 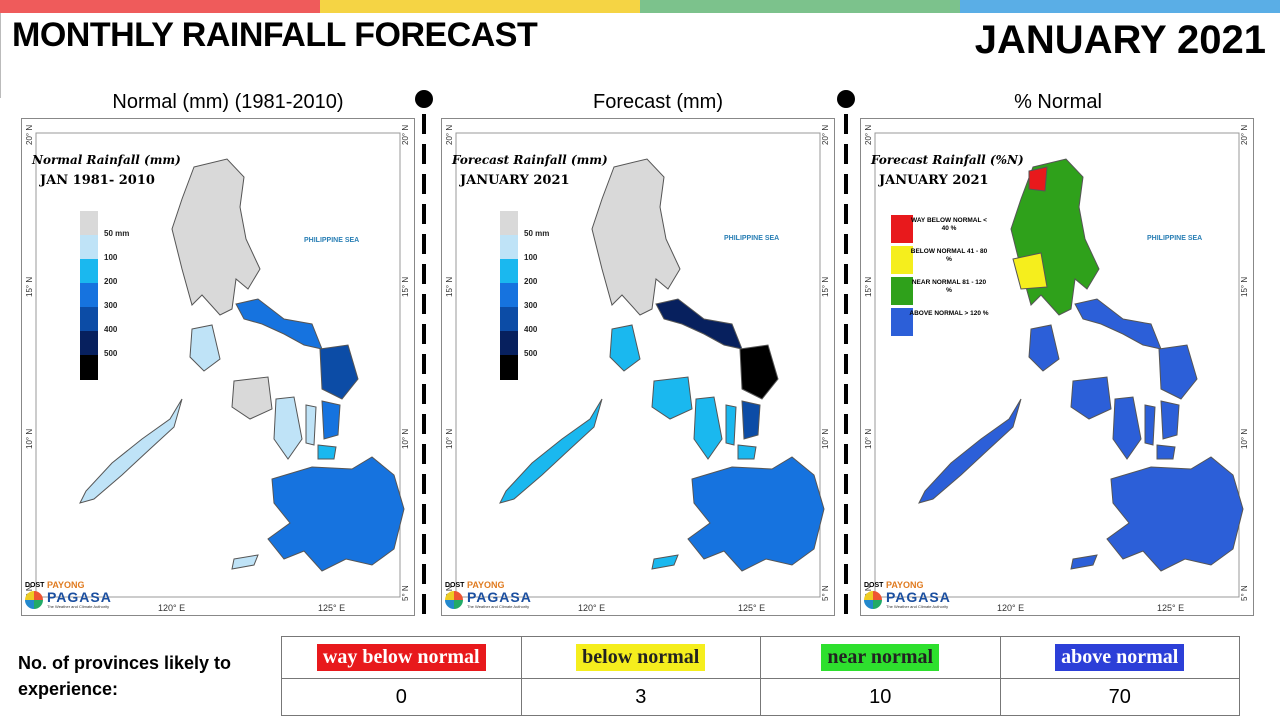 I want to click on header-cell: near normal, so click(x=880, y=657).